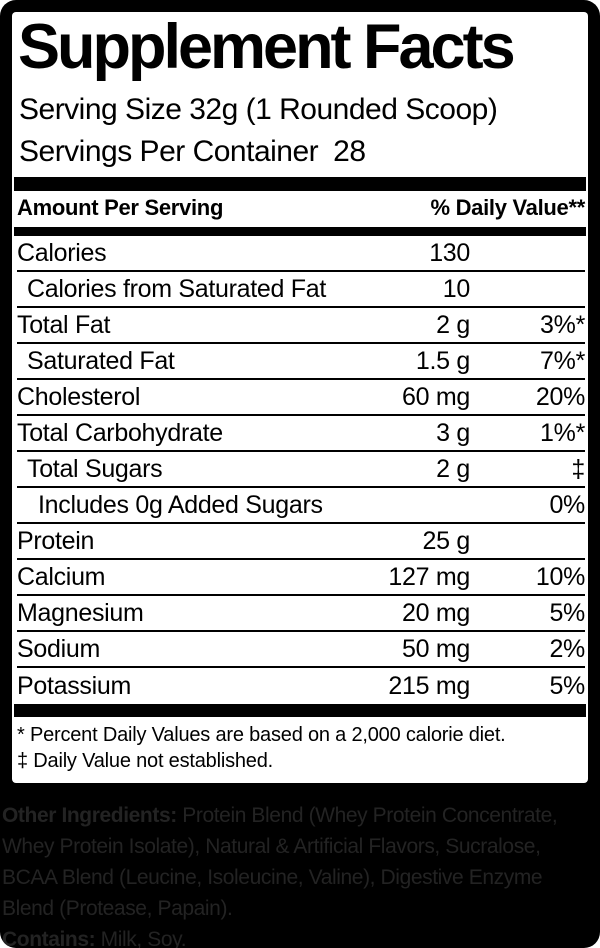 This screenshot has height=948, width=600. Describe the element at coordinates (567, 648) in the screenshot. I see `nutrient-daily-value: 2%` at that location.